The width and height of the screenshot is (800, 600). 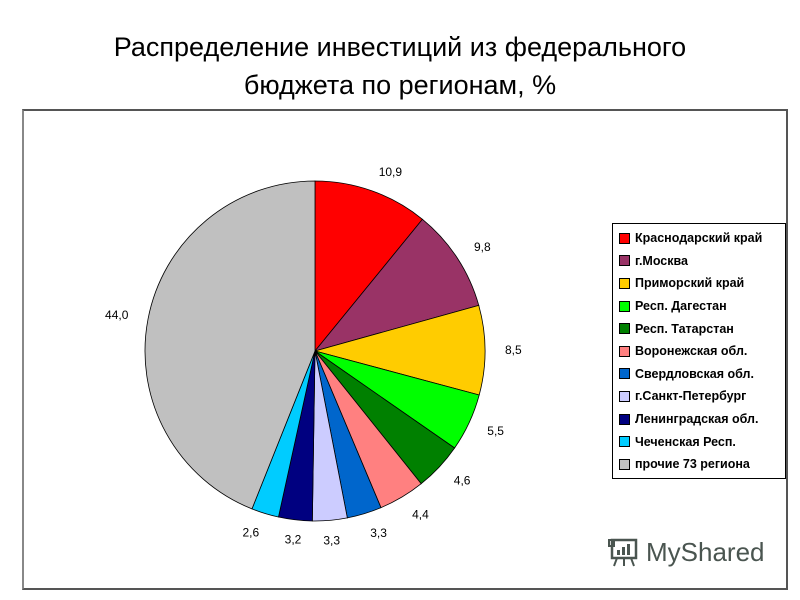 What do you see at coordinates (691, 396) in the screenshot?
I see `legend-label: г.Санкт-Петербург` at bounding box center [691, 396].